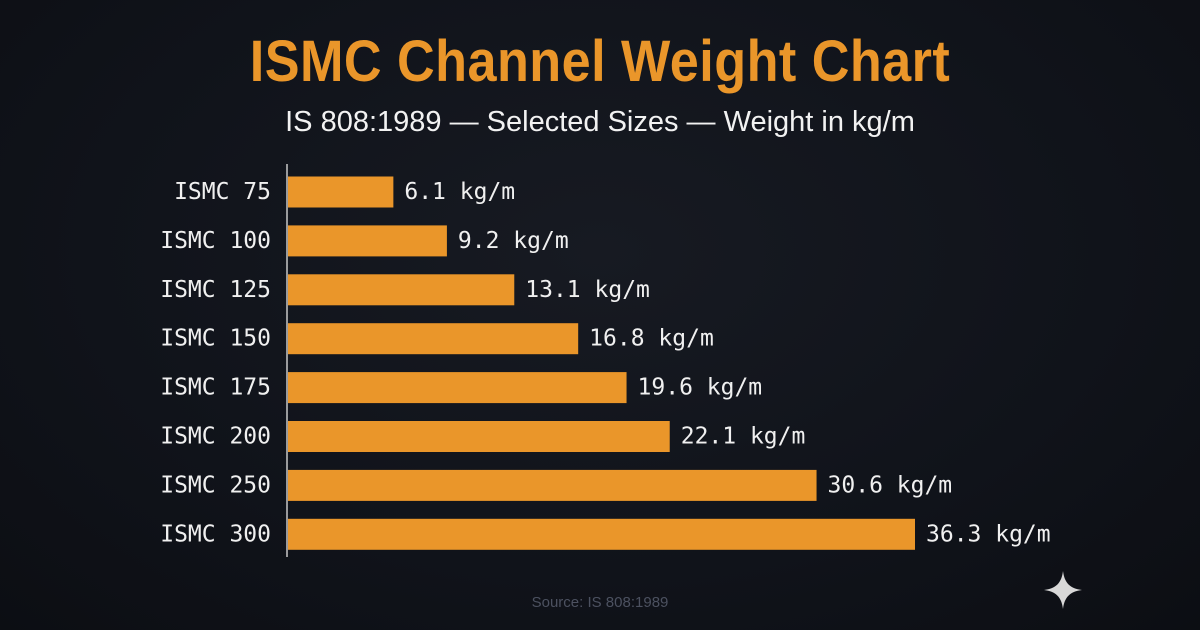 This screenshot has height=630, width=1200. Describe the element at coordinates (215, 534) in the screenshot. I see `category-label: ISMC 300` at that location.